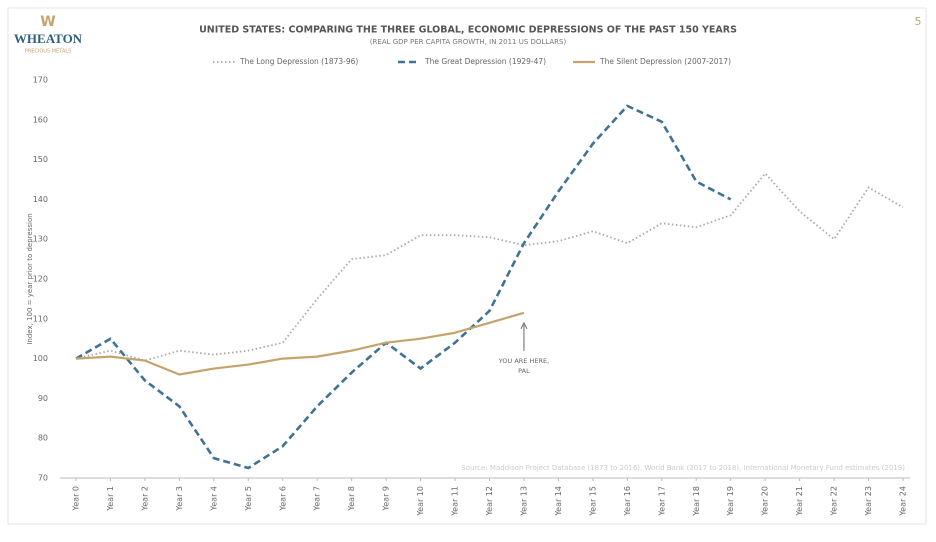 The image size is (936, 542). What do you see at coordinates (661, 501) in the screenshot?
I see `x-tick-label: Year 17` at bounding box center [661, 501].